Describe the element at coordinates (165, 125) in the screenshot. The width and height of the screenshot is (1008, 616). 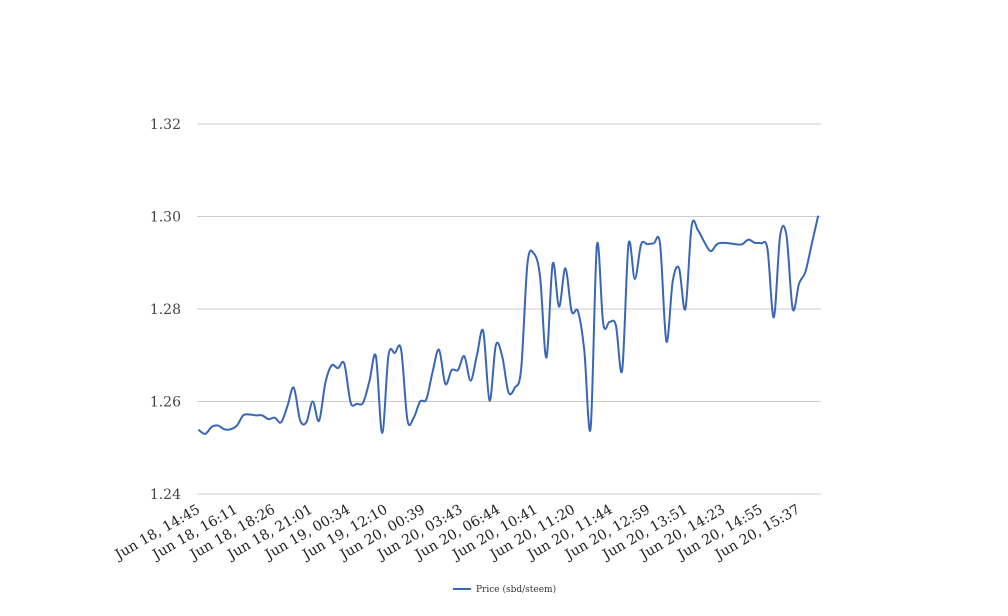
I see `y-tick-label: 1.32` at that location.